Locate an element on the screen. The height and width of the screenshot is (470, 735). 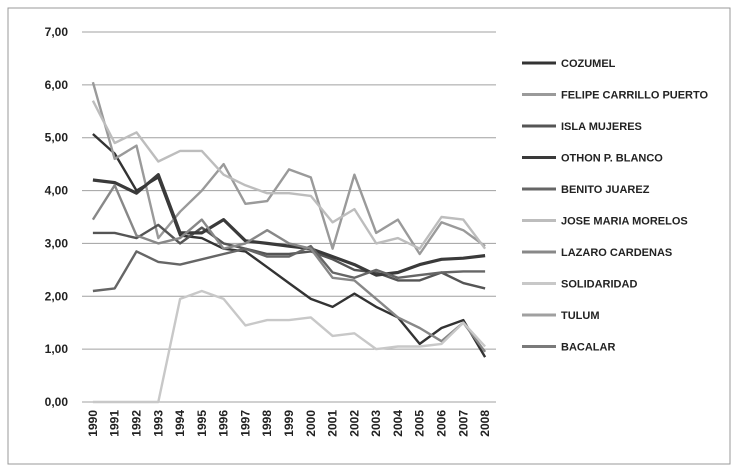
y-tick-label: 3,00 is located at coordinates (57, 243).